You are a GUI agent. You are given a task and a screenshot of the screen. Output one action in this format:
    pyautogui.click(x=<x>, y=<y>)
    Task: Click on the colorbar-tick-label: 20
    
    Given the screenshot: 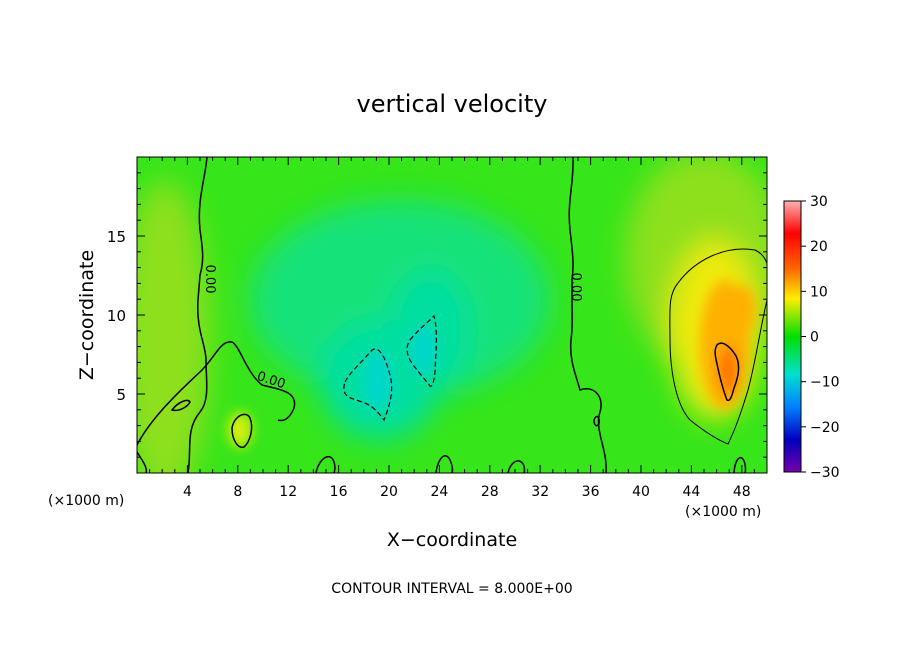 What is the action you would take?
    pyautogui.click(x=819, y=247)
    